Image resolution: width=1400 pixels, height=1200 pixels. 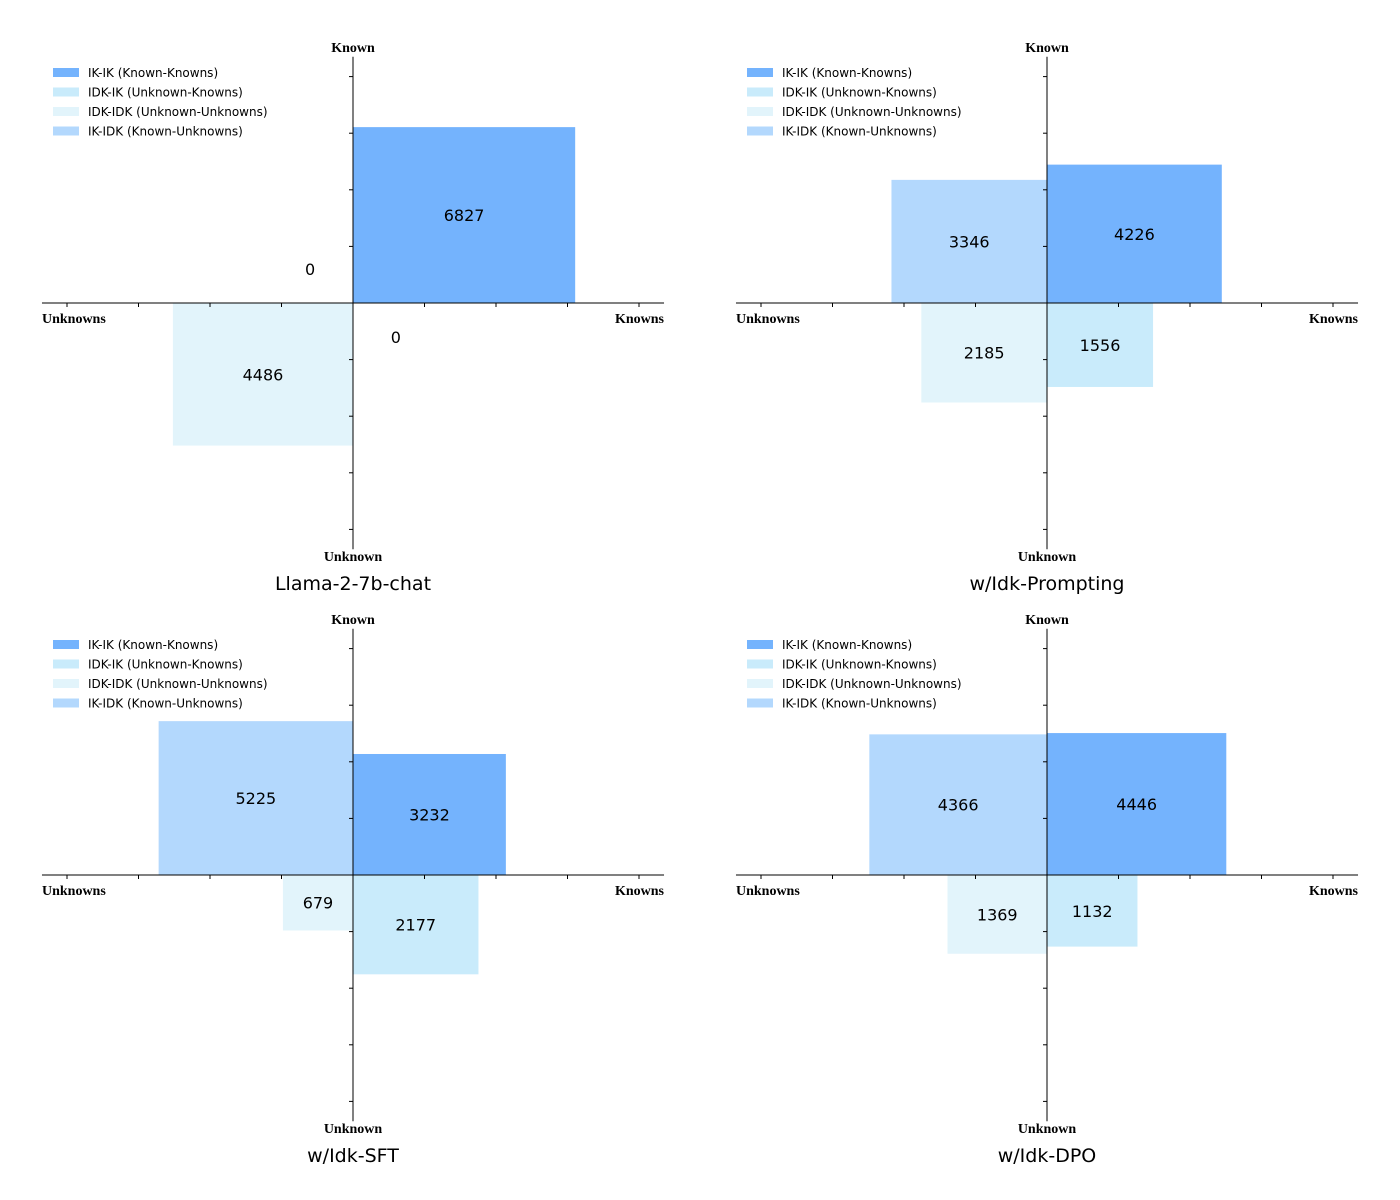 I want to click on data-label-idk-idk: 4486, so click(x=263, y=374).